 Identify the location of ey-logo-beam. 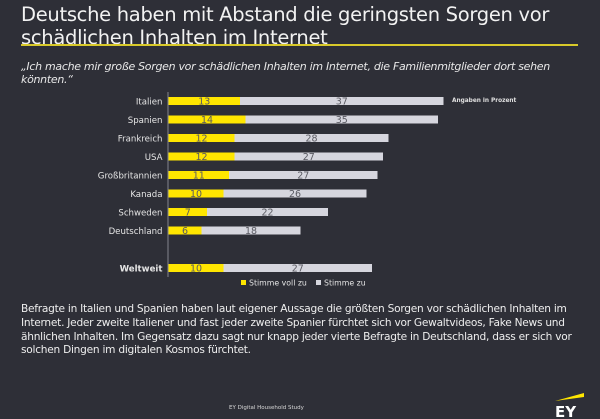
(569, 397).